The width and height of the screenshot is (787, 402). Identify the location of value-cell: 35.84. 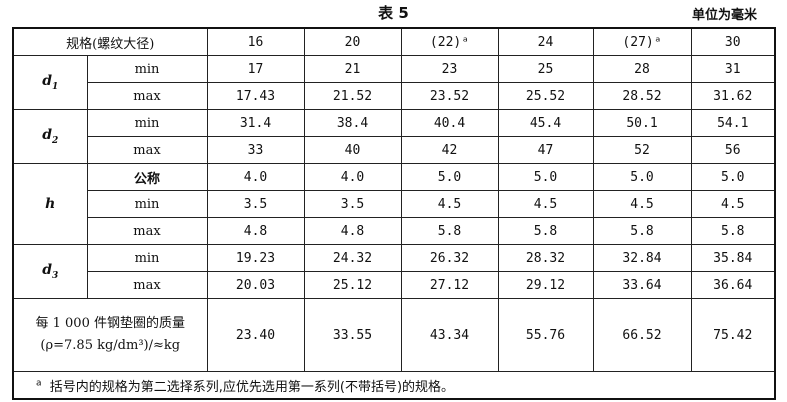
(733, 258).